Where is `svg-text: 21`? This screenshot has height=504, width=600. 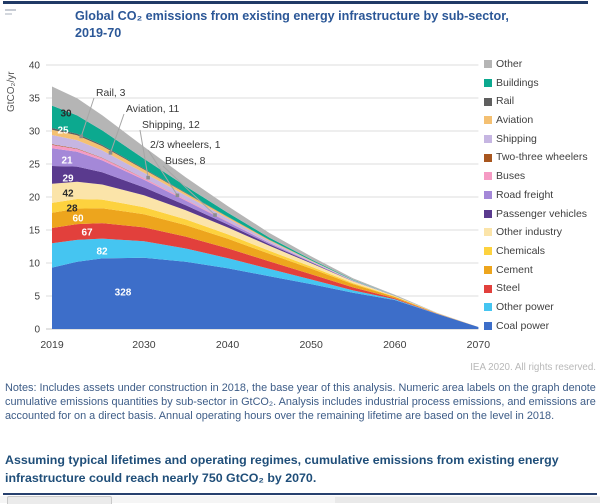
svg-text: 21 is located at coordinates (67, 161).